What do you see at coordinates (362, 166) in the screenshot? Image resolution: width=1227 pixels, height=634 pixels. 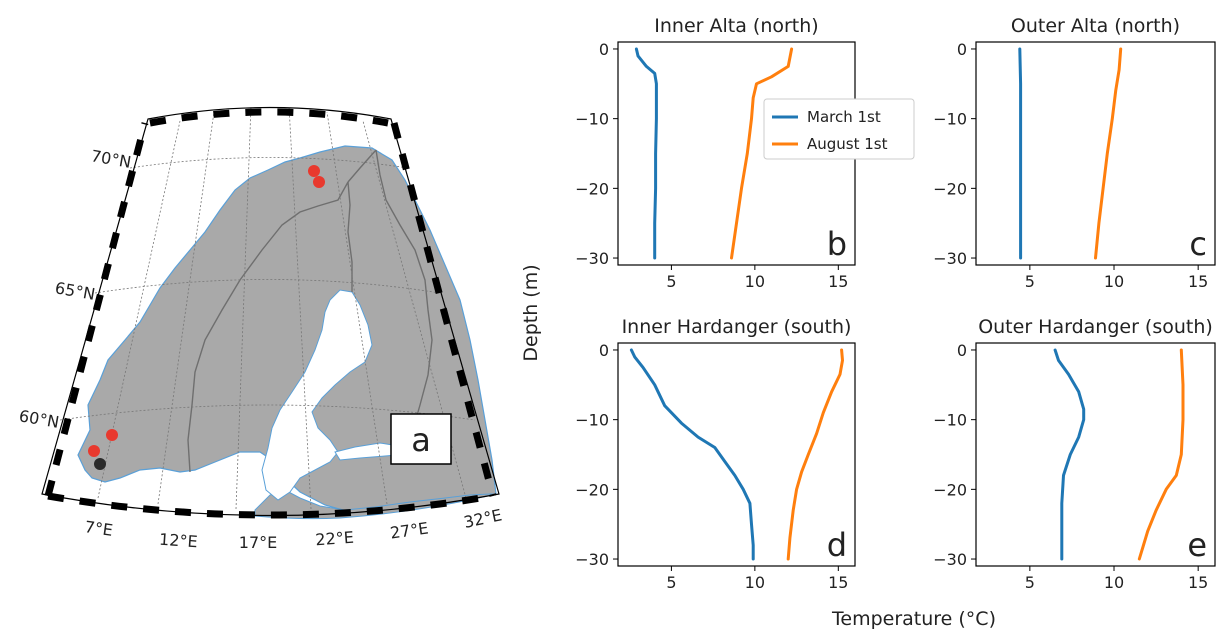 I see `map-border-norway-finland` at bounding box center [362, 166].